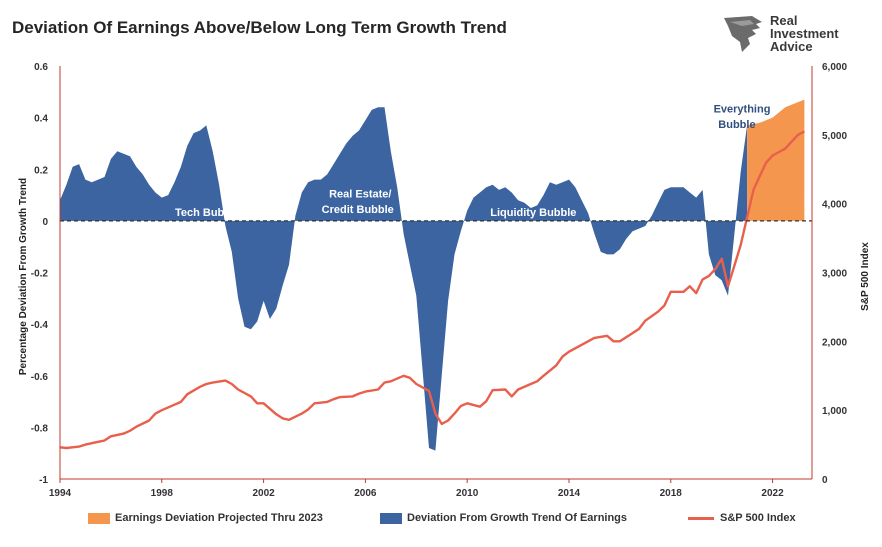 The image size is (882, 547). What do you see at coordinates (804, 33) in the screenshot?
I see `logo-text-line2: Investment` at bounding box center [804, 33].